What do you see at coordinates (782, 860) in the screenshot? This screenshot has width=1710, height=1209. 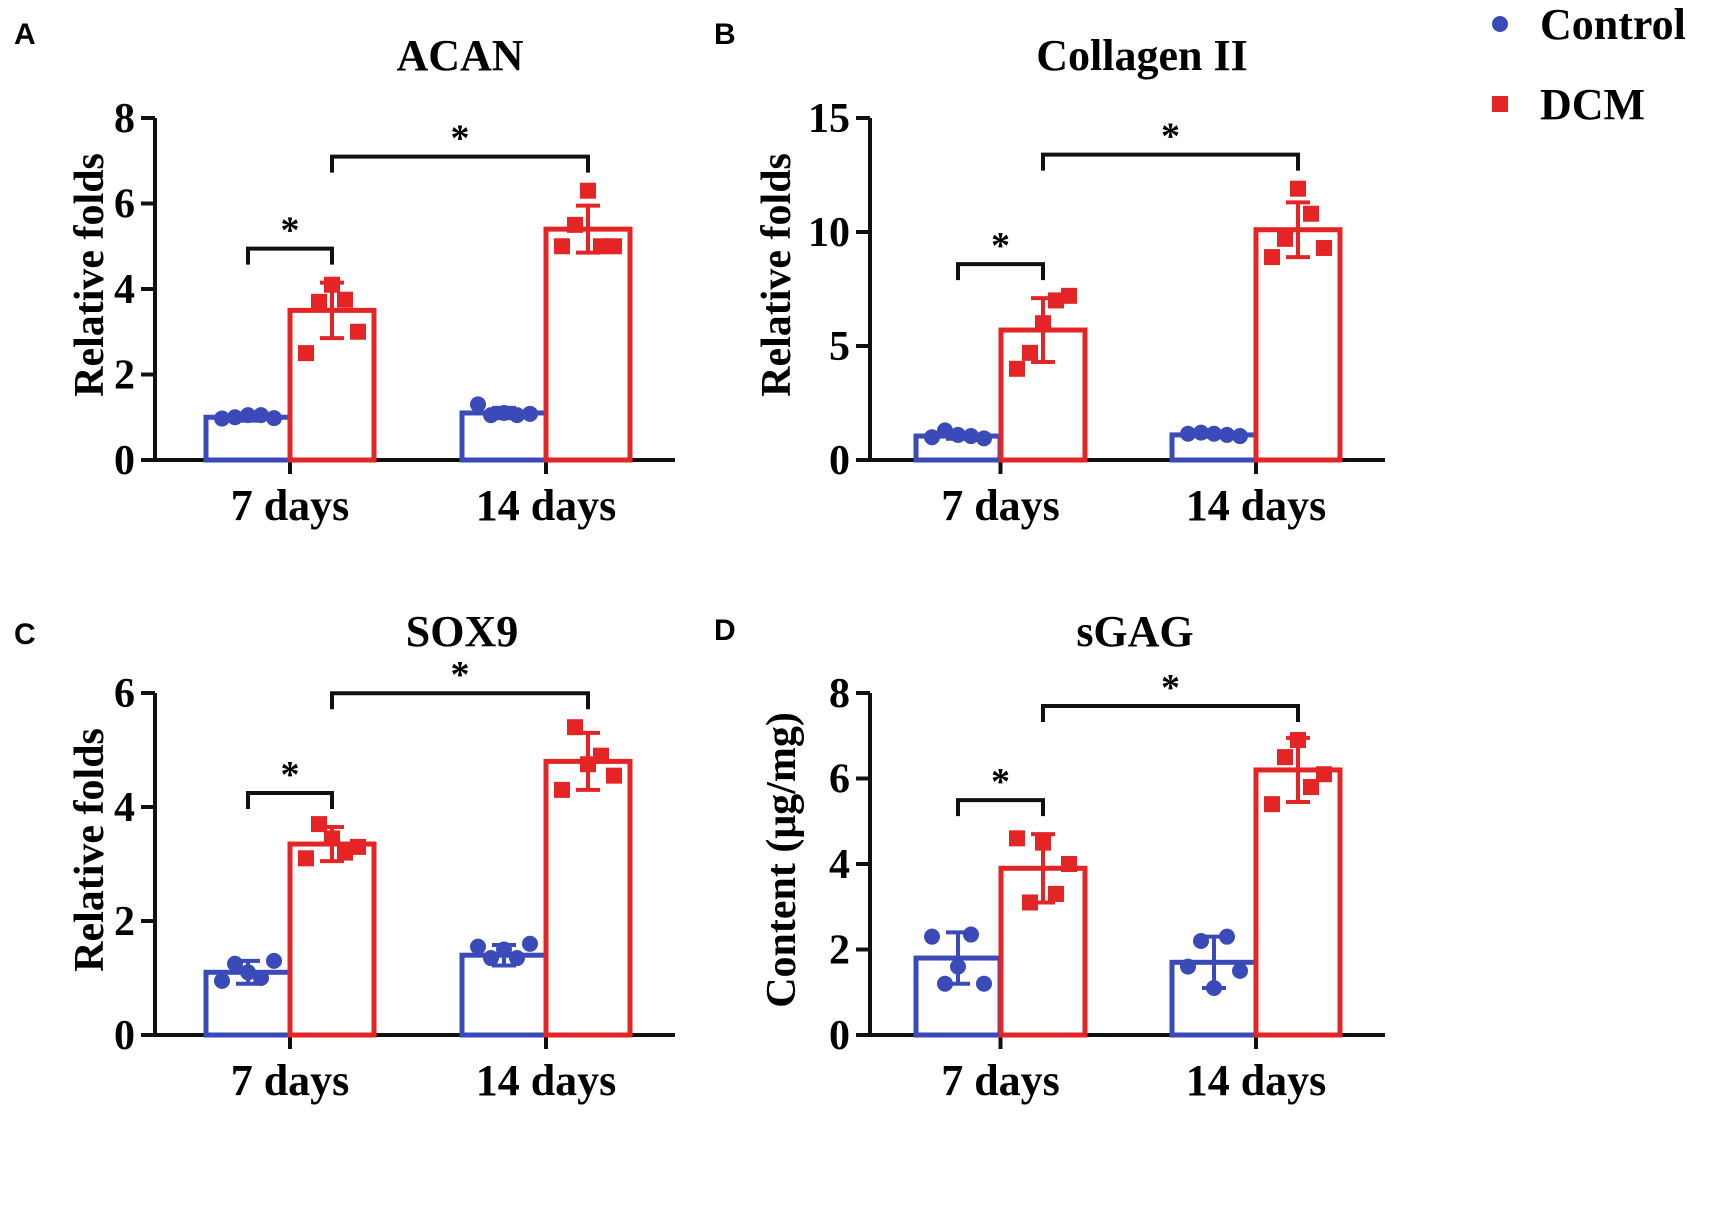 I see `y-axis-label: Content (μg/mg)` at bounding box center [782, 860].